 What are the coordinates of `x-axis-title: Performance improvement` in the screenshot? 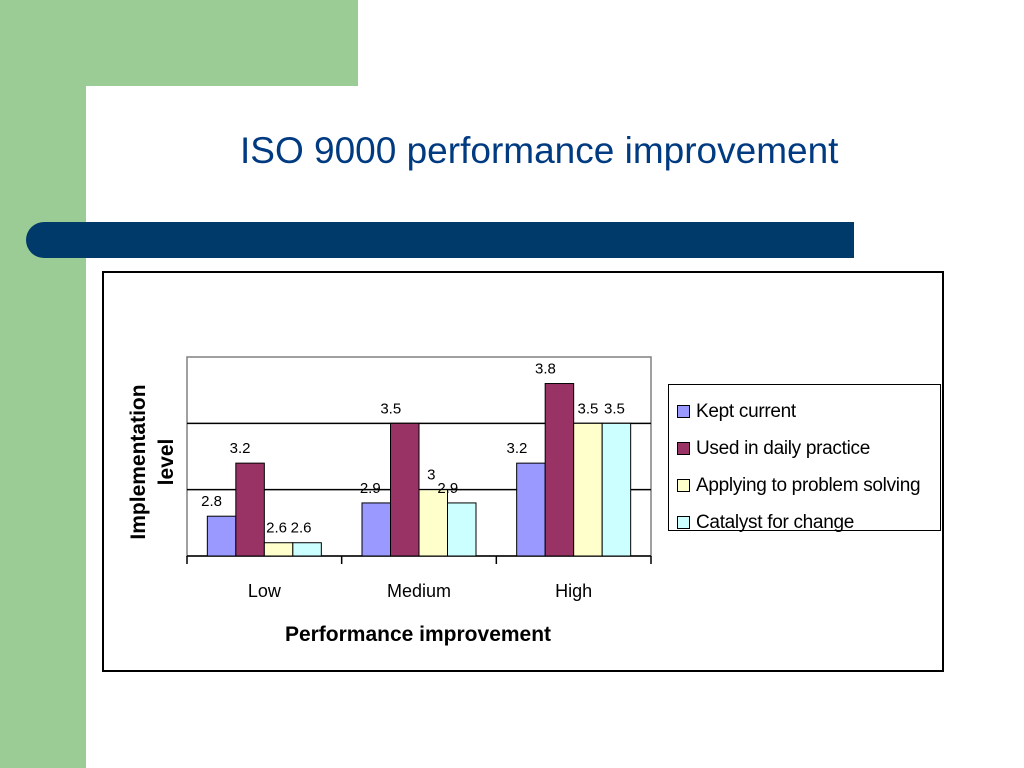 It's located at (418, 634).